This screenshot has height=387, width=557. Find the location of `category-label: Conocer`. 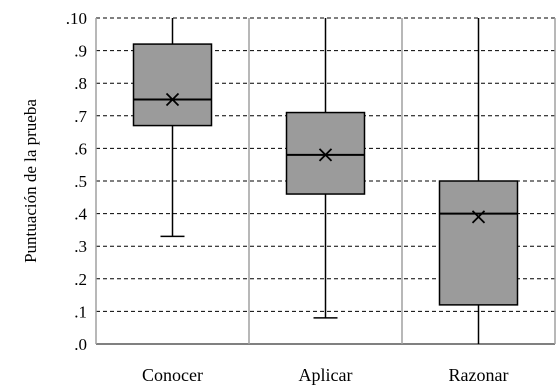

category-label: Conocer is located at coordinates (172, 375).